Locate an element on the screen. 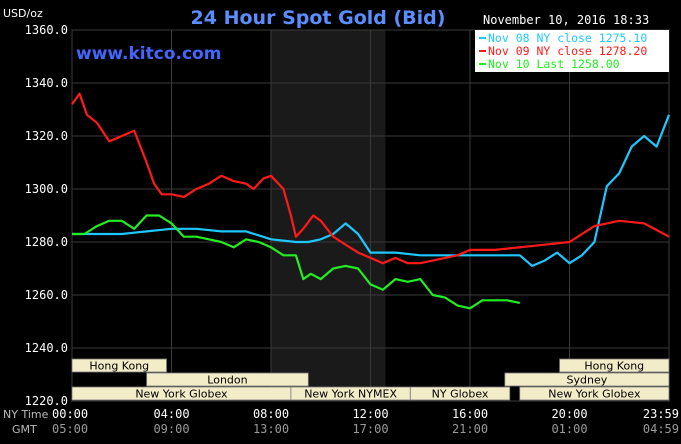 Image resolution: width=681 pixels, height=444 pixels. session-label: New York NYMEX is located at coordinates (350, 394).